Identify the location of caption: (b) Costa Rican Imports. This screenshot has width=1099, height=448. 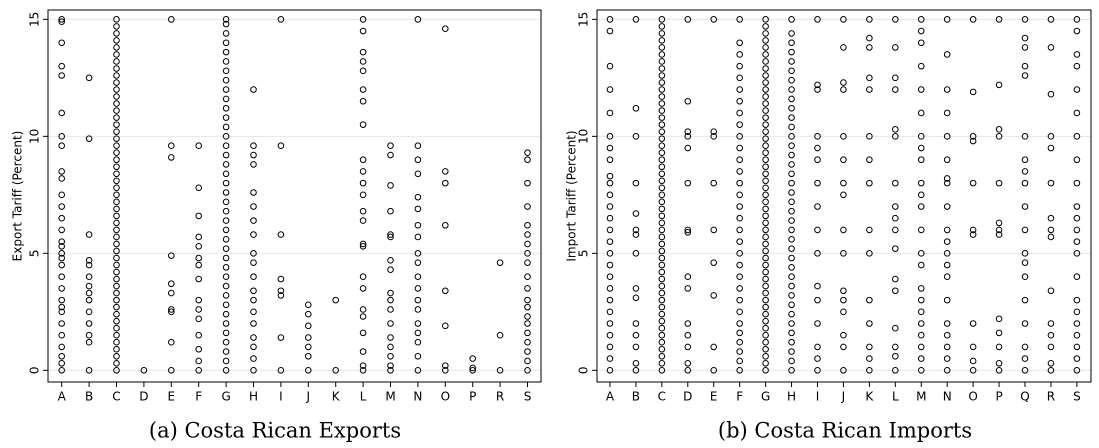
(845, 431).